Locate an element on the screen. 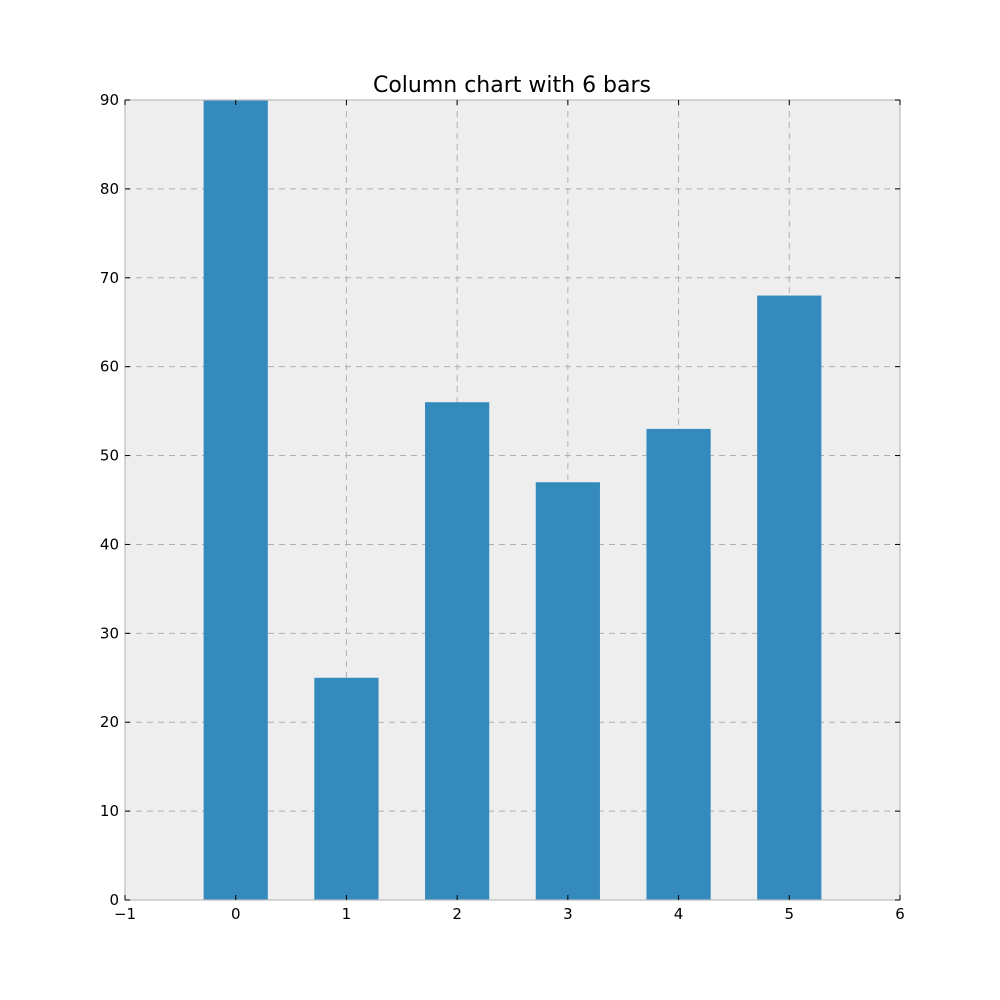 The image size is (1000, 1000). y-tick-label-0: 0 is located at coordinates (114, 900).